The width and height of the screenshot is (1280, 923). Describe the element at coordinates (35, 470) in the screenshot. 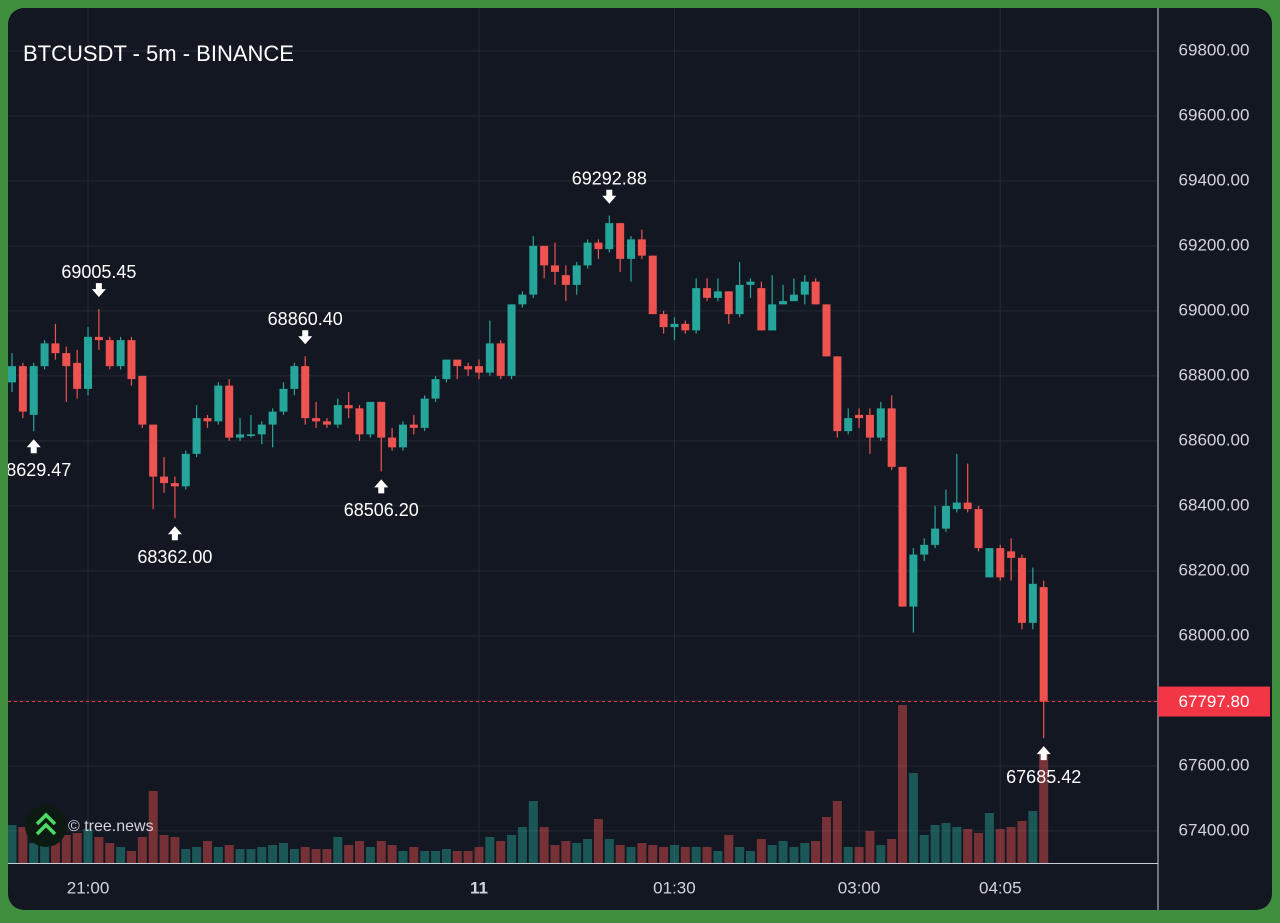

I see `annotation-label: 68629.47` at that location.